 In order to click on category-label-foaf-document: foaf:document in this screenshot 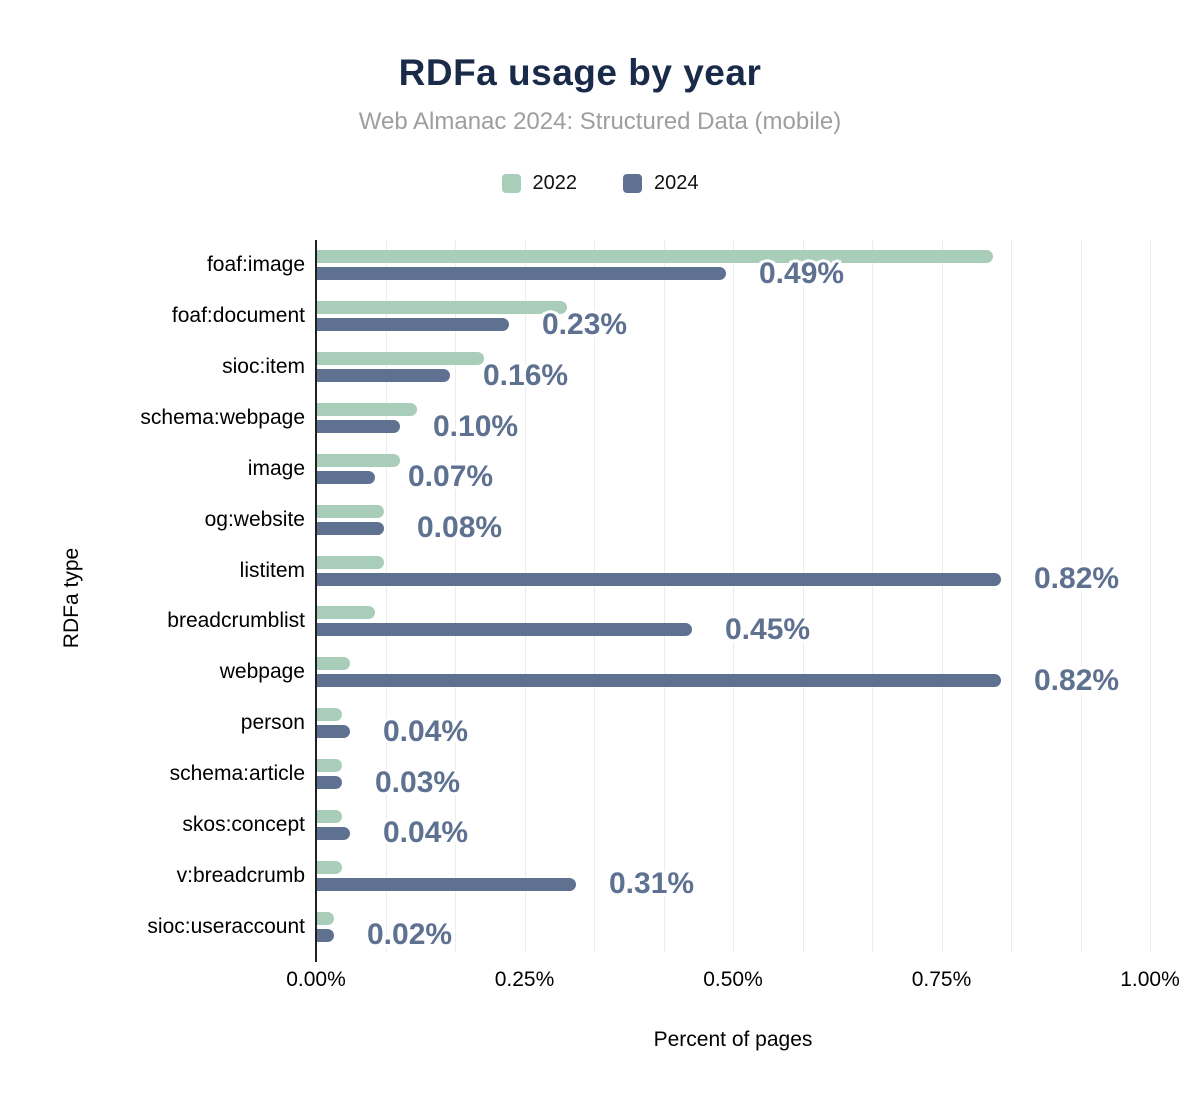, I will do `click(238, 315)`.